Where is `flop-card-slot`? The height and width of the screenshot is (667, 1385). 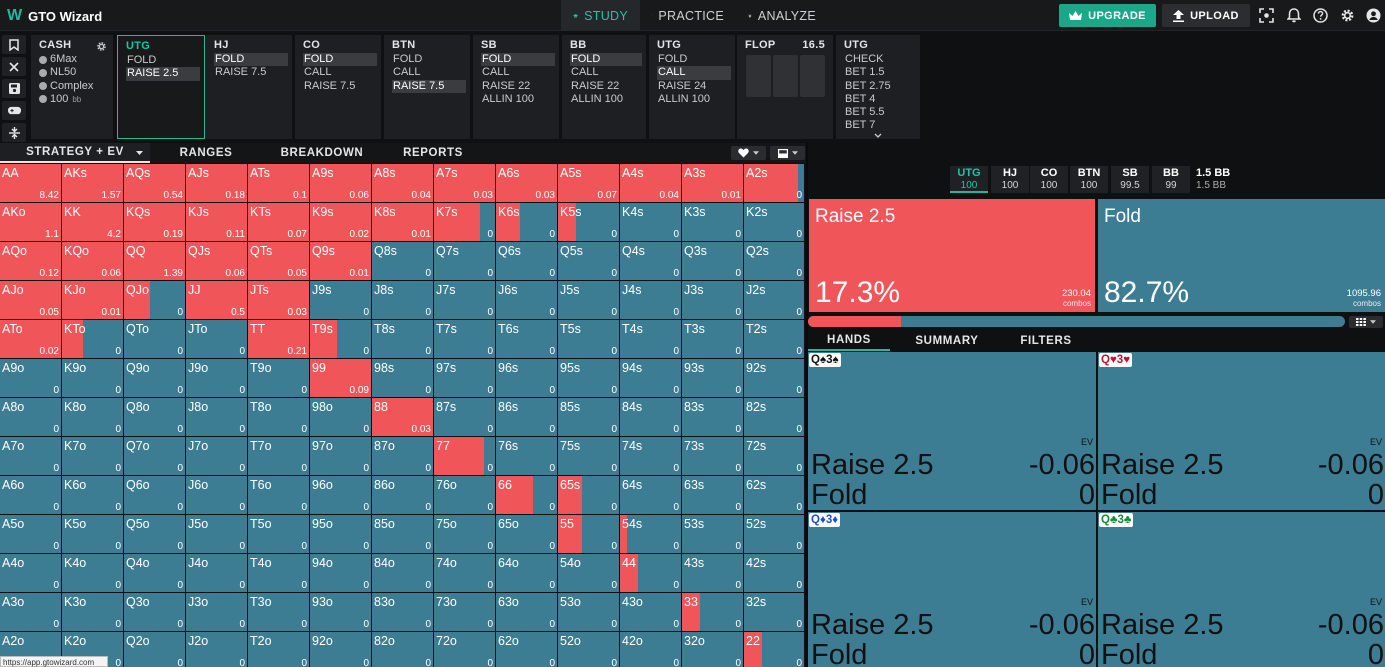 flop-card-slot is located at coordinates (812, 76).